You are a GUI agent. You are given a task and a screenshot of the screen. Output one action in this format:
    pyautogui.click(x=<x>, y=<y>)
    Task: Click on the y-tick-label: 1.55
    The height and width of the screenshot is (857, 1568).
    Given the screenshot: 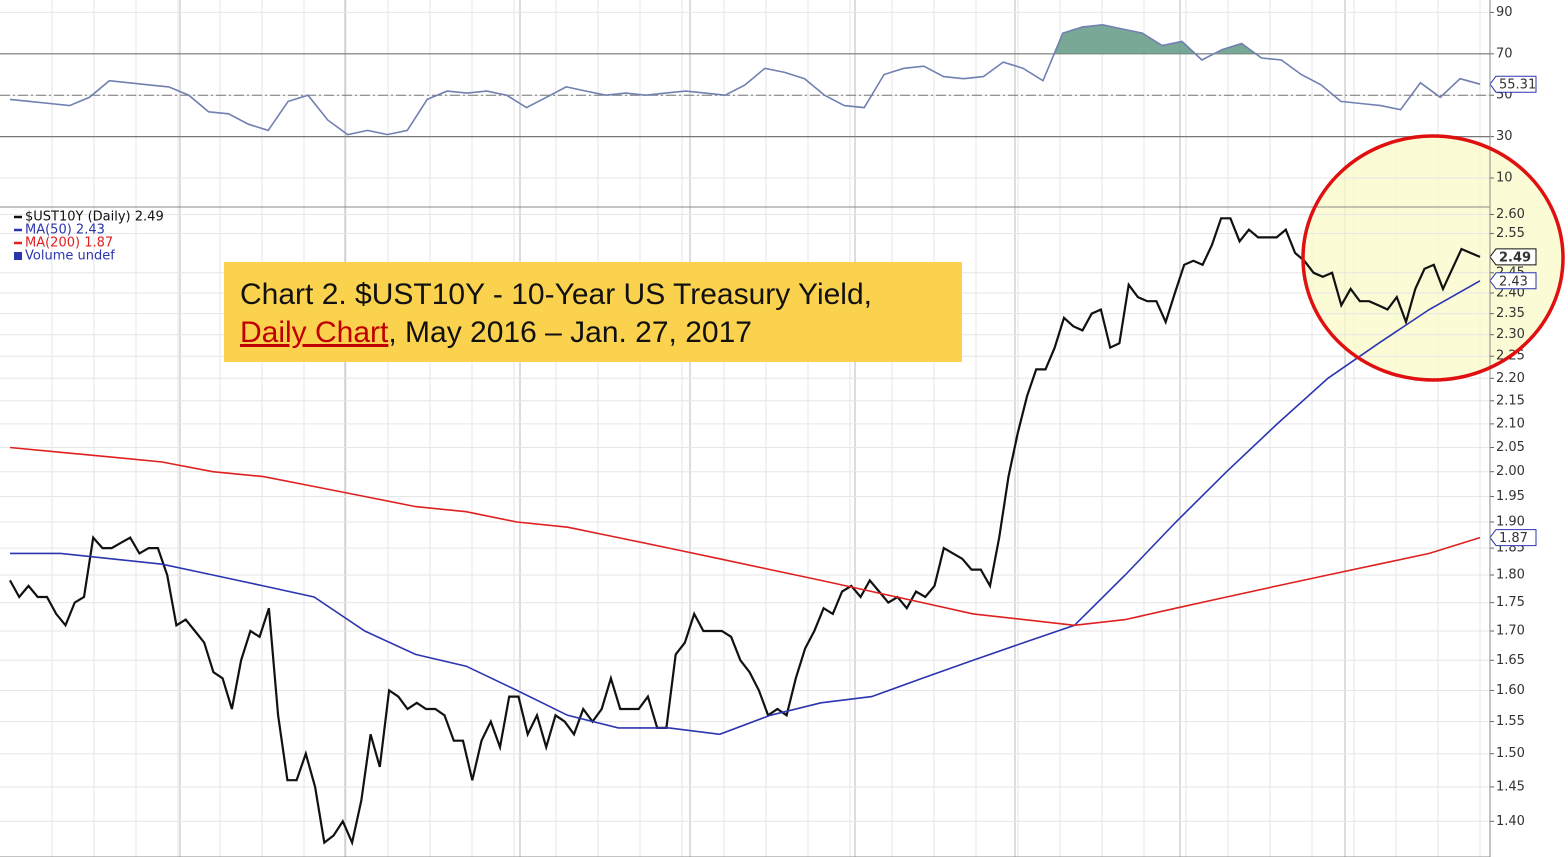 What is the action you would take?
    pyautogui.click(x=1510, y=721)
    